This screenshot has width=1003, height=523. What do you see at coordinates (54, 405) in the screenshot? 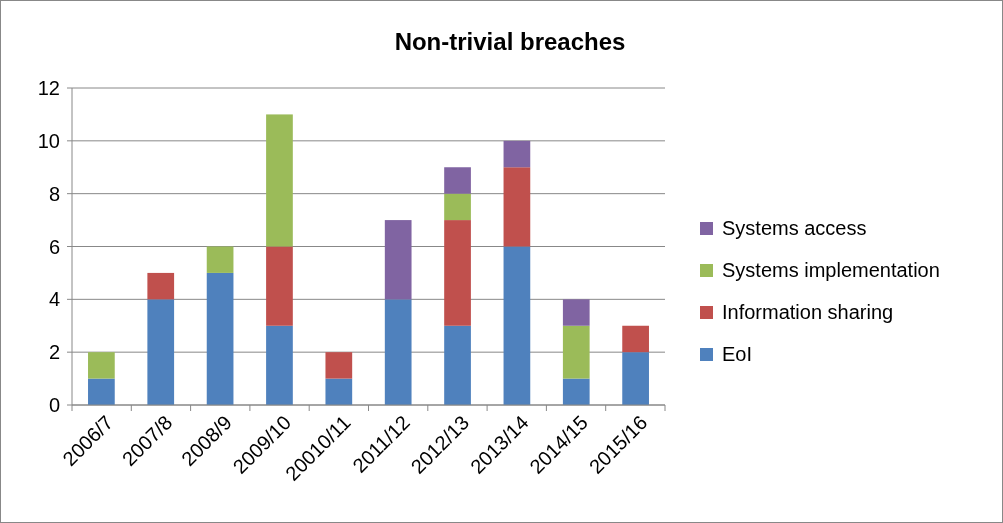
I see `y-tick-label: 0` at bounding box center [54, 405].